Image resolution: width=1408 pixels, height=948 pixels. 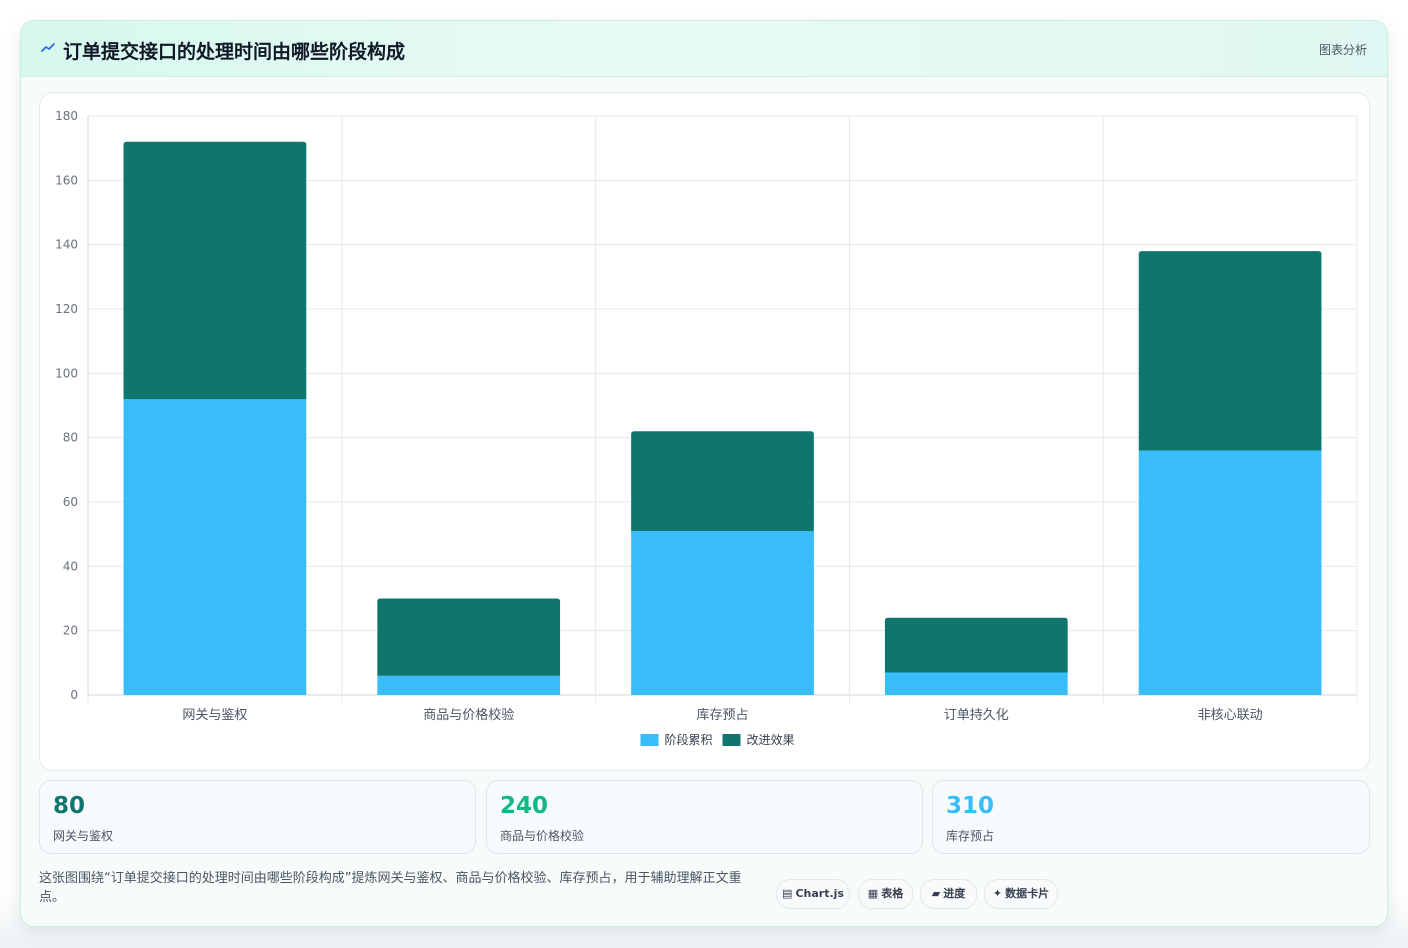 What do you see at coordinates (771, 739) in the screenshot?
I see `legend-label: 改进效果` at bounding box center [771, 739].